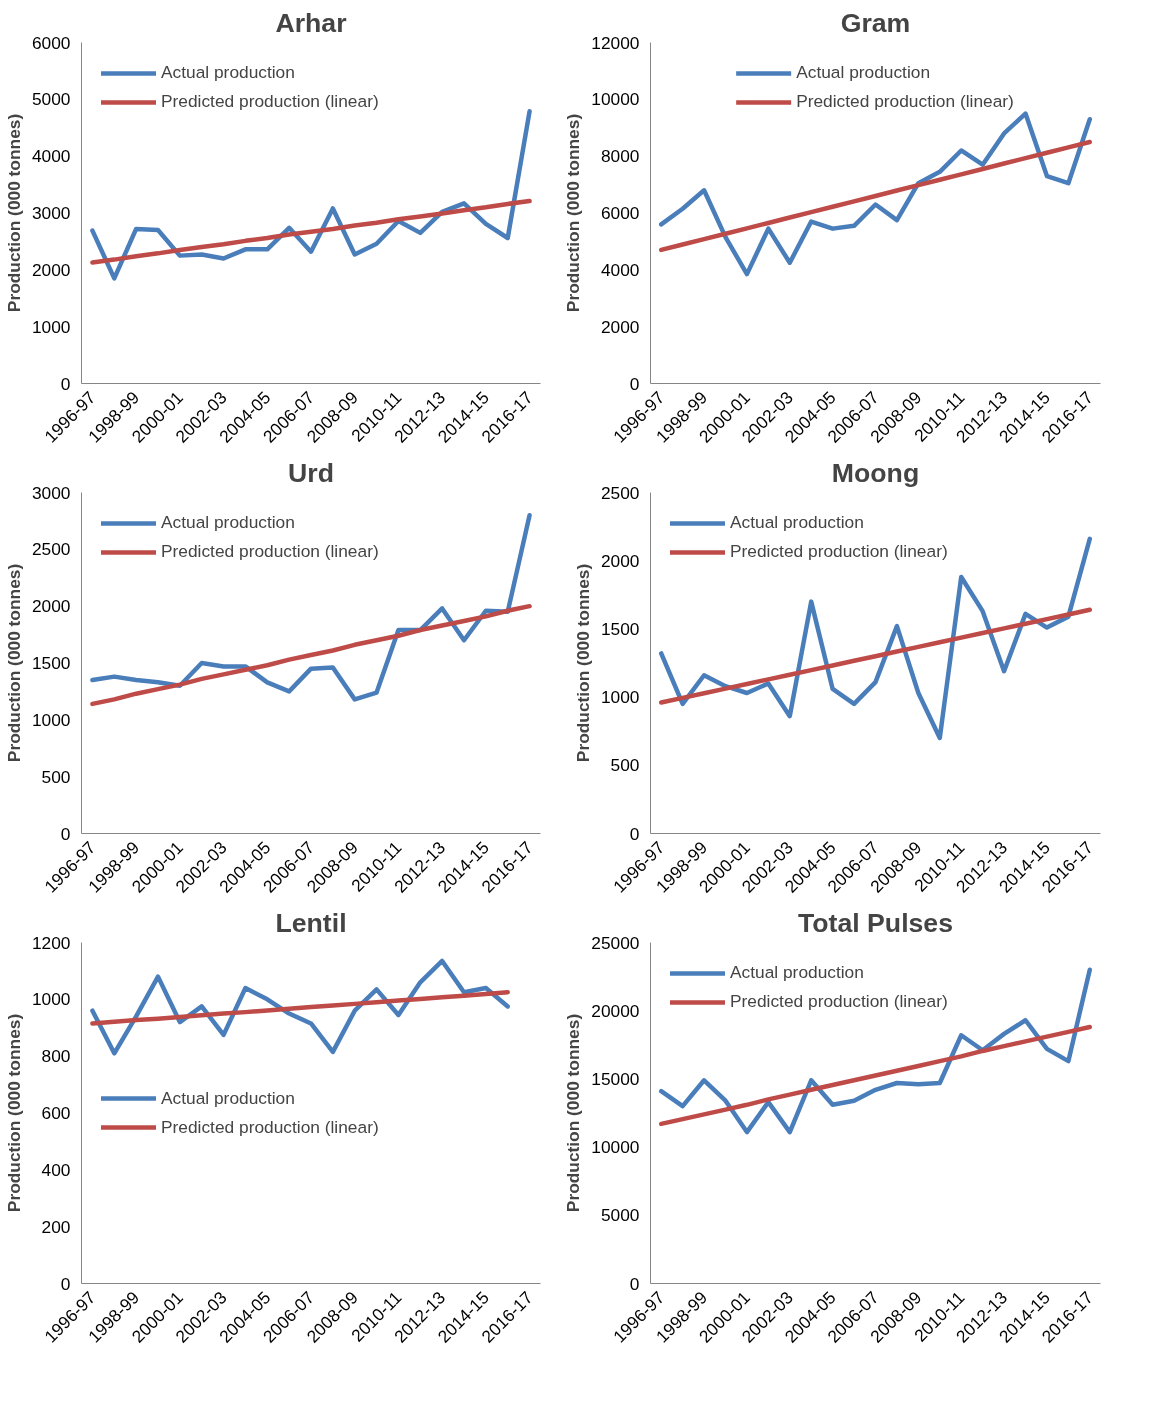 The image size is (1168, 1418). I want to click on chart-title: Gram, so click(875, 22).